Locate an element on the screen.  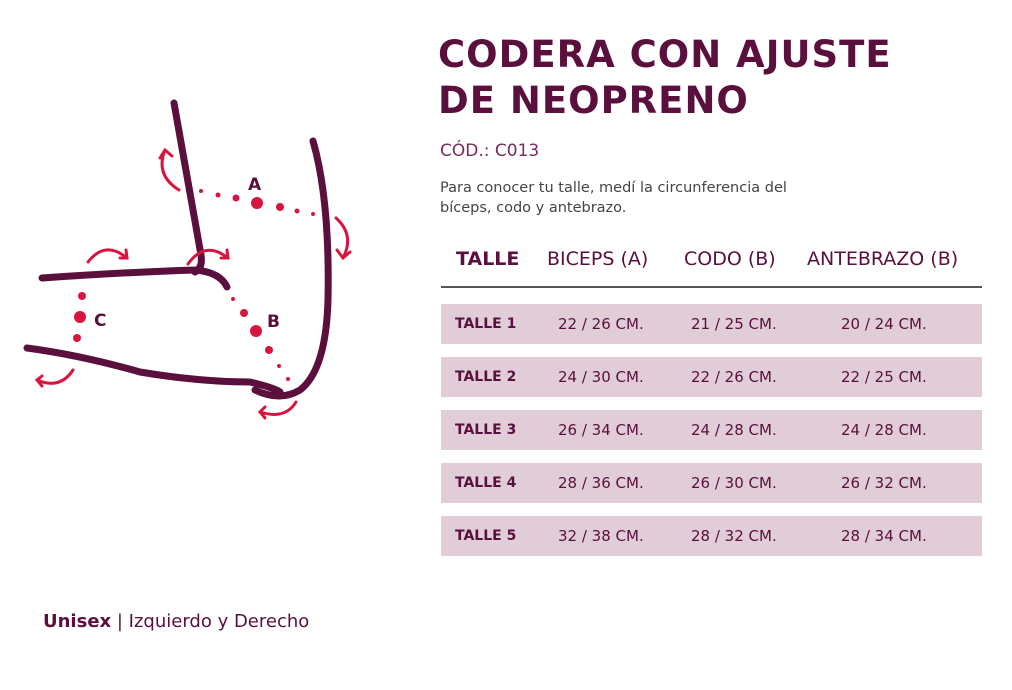
footer-note: Unisex | Izquierdo y Derecho is located at coordinates (176, 621).